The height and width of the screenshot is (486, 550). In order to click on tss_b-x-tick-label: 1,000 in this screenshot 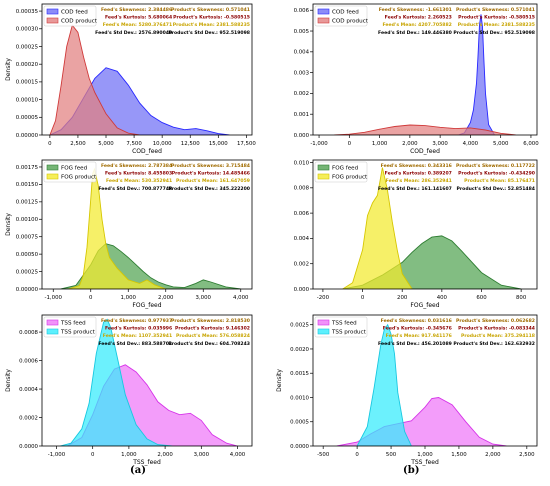, I will do `click(425, 455)`.